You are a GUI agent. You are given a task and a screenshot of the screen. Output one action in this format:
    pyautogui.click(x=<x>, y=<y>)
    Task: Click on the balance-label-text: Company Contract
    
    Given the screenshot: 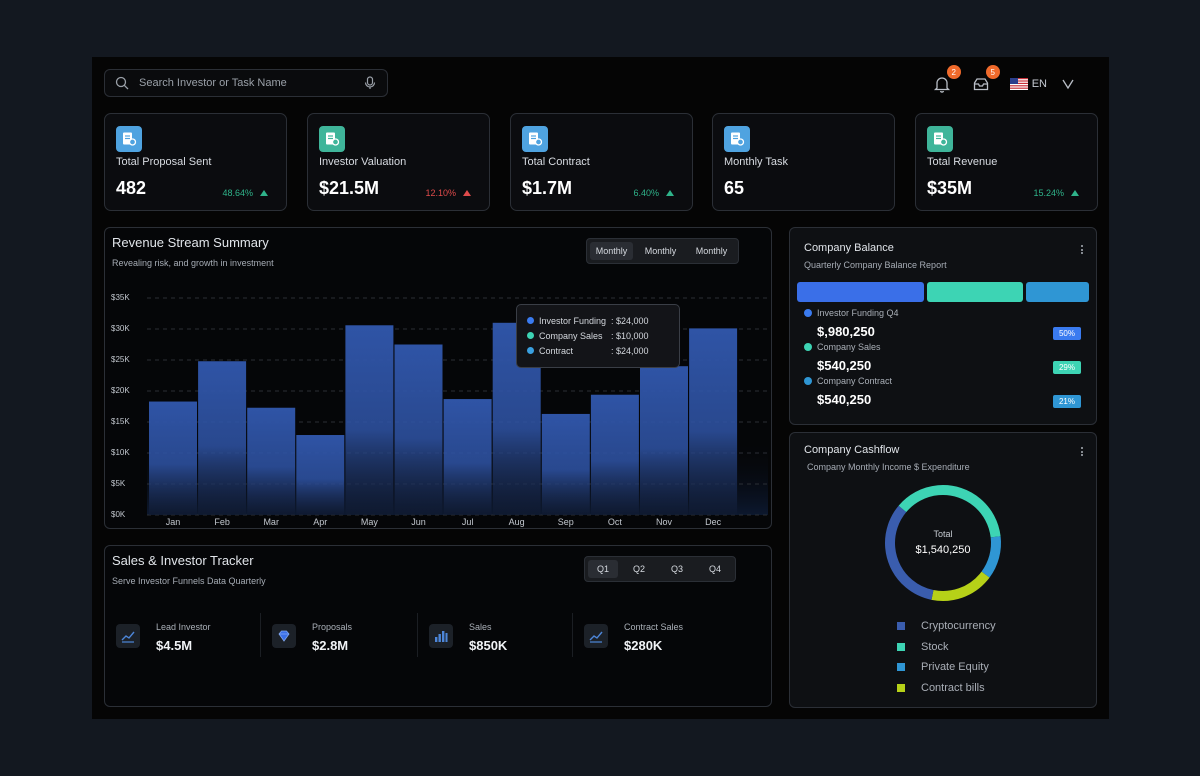 What is the action you would take?
    pyautogui.click(x=855, y=381)
    